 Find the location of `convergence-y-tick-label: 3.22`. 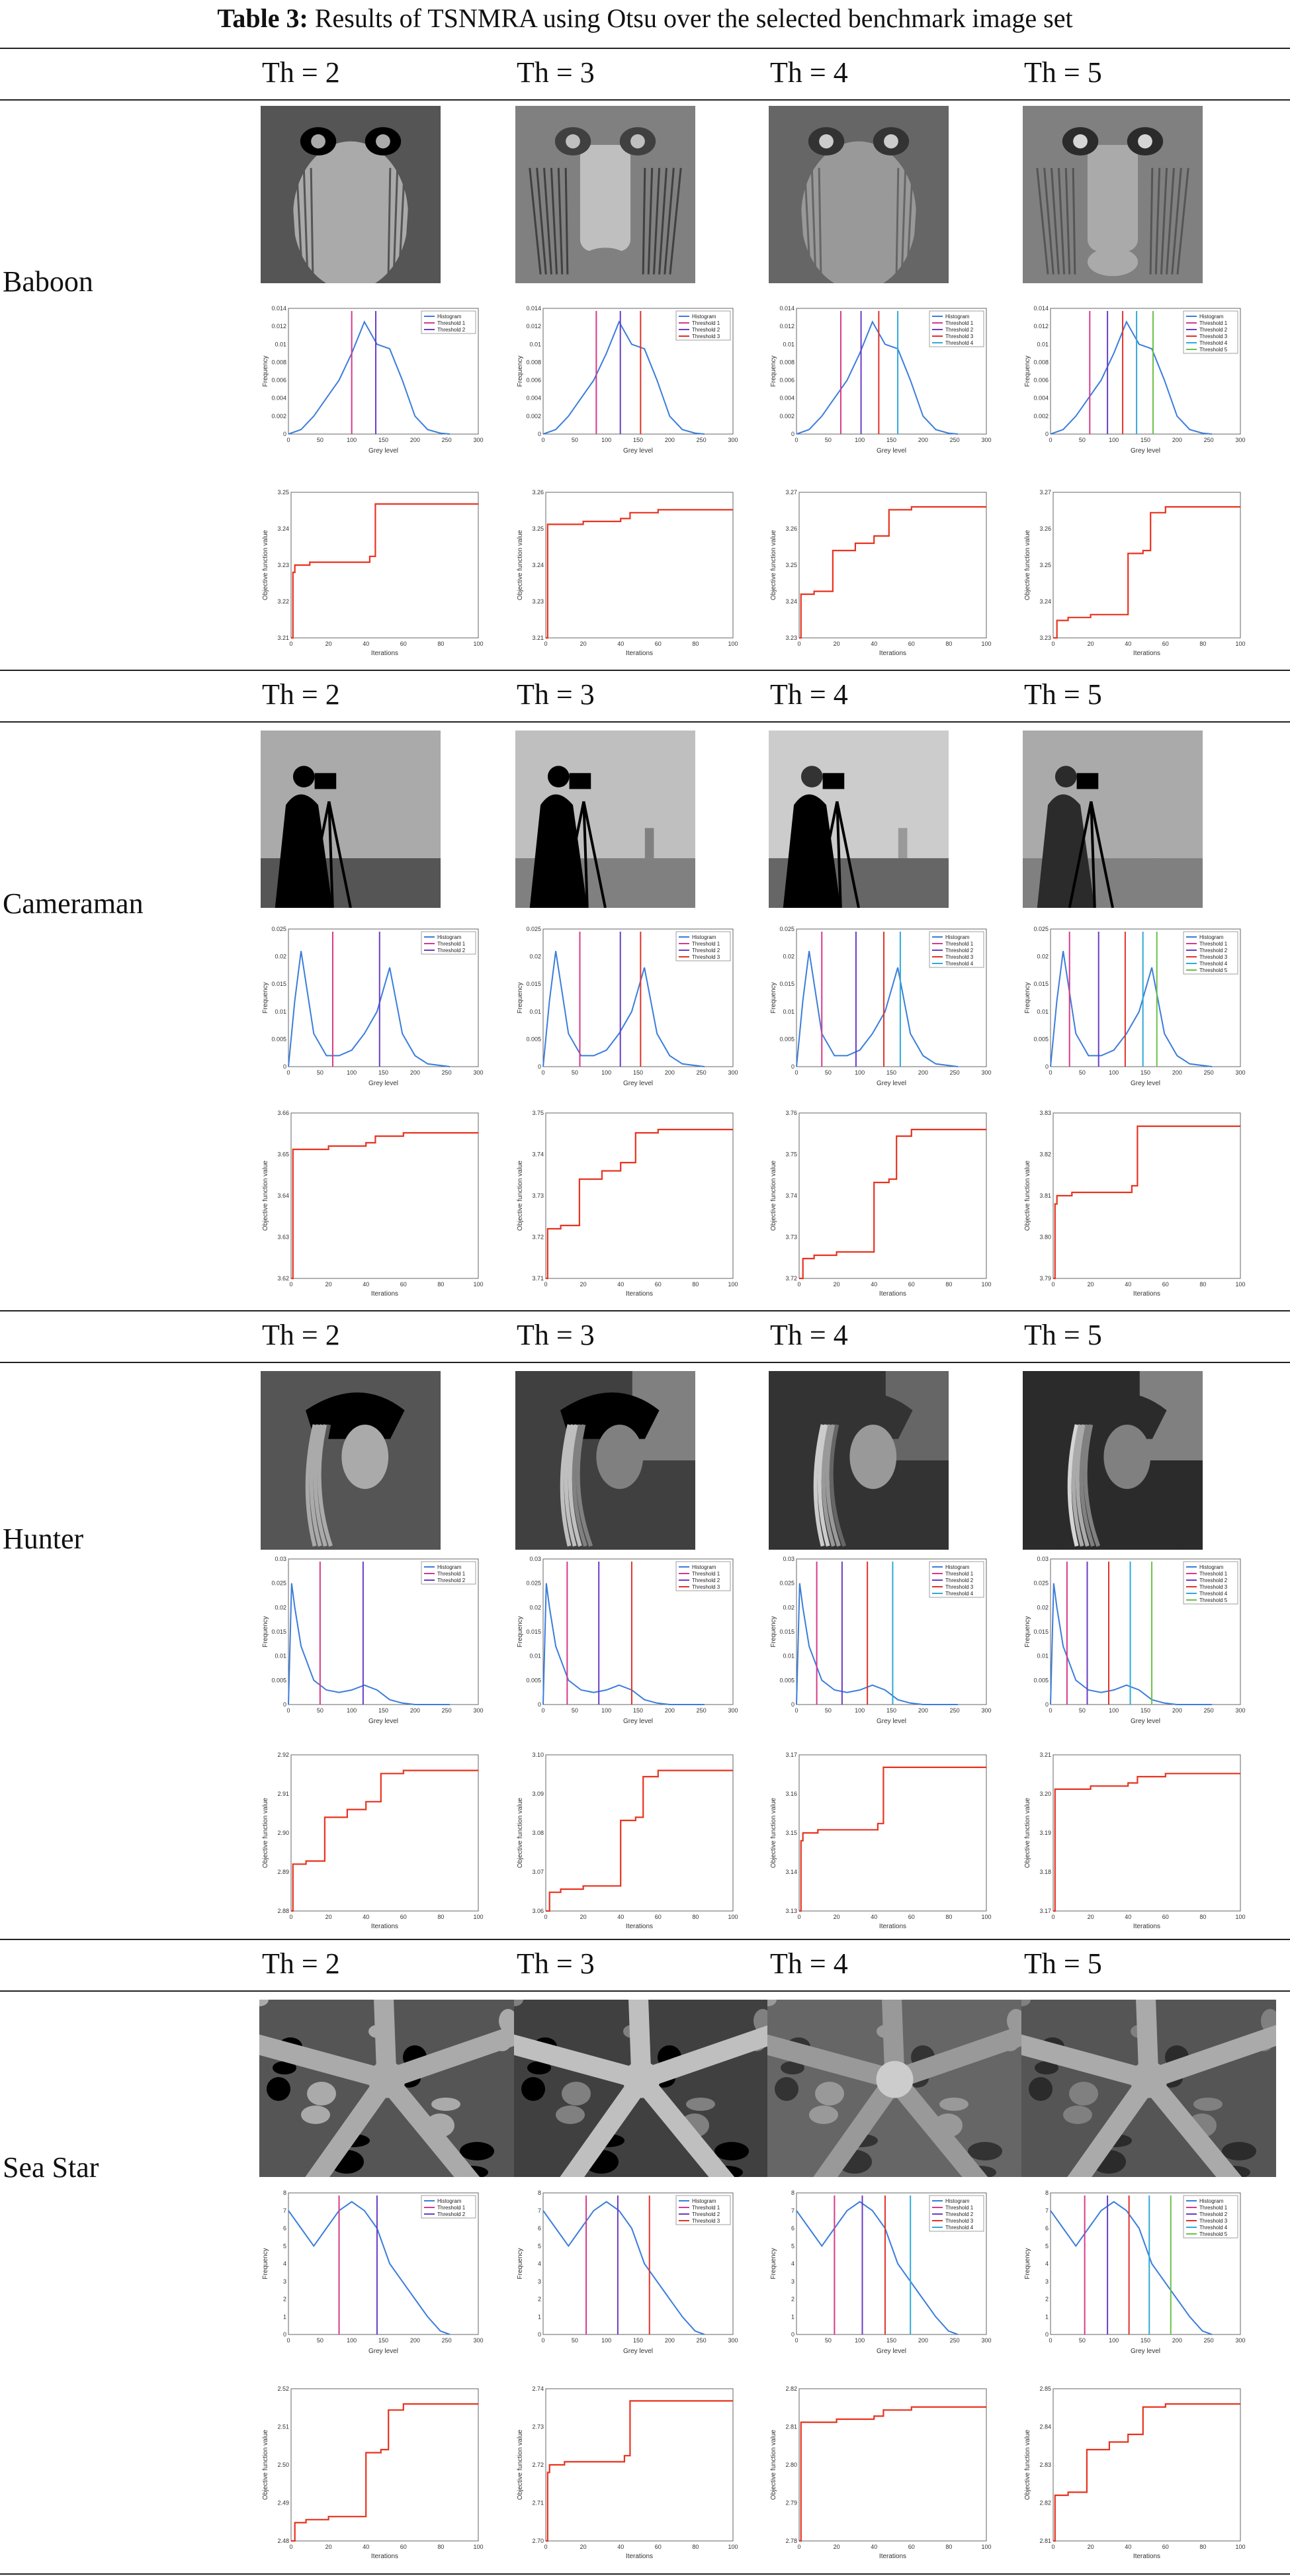

convergence-y-tick-label: 3.22 is located at coordinates (283, 601).